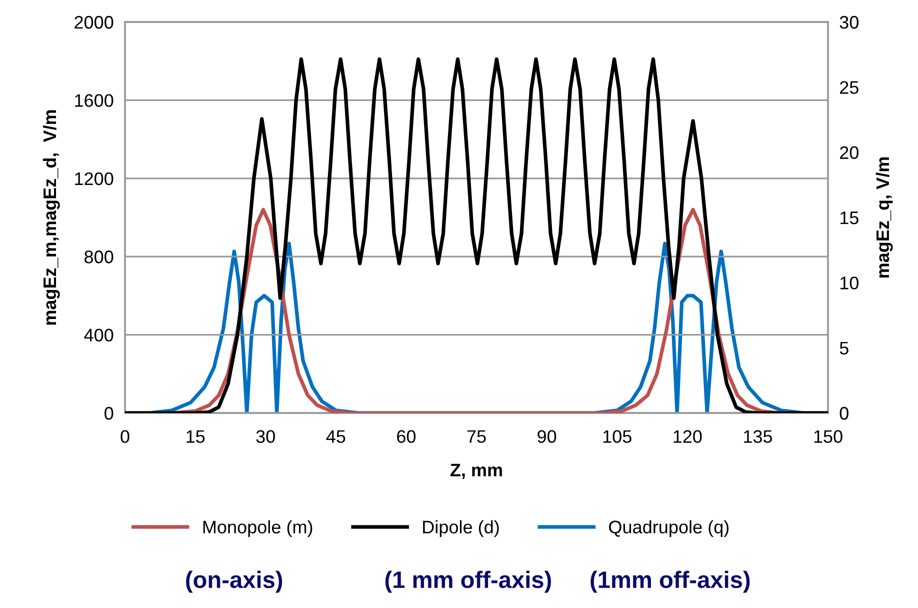 The height and width of the screenshot is (608, 918). What do you see at coordinates (461, 529) in the screenshot?
I see `legend-label: Dipole (d)` at bounding box center [461, 529].